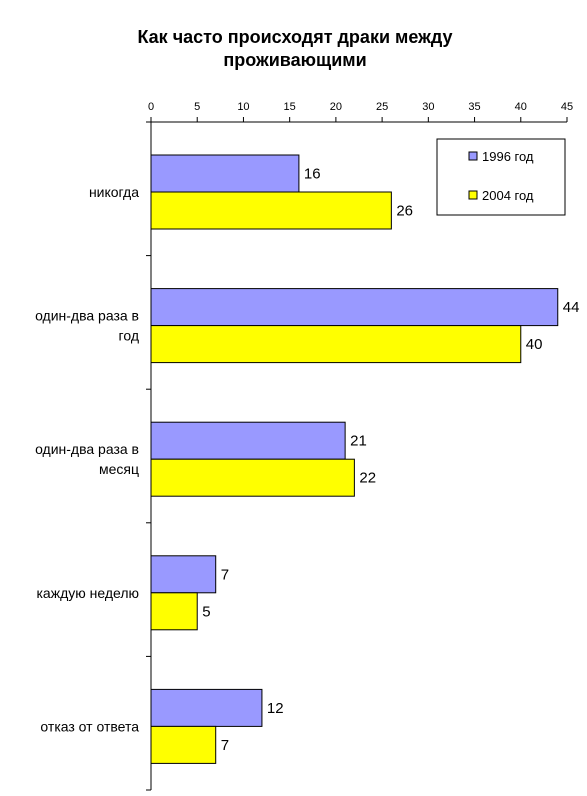 The height and width of the screenshot is (796, 587). I want to click on category-label: никогда, so click(114, 192).